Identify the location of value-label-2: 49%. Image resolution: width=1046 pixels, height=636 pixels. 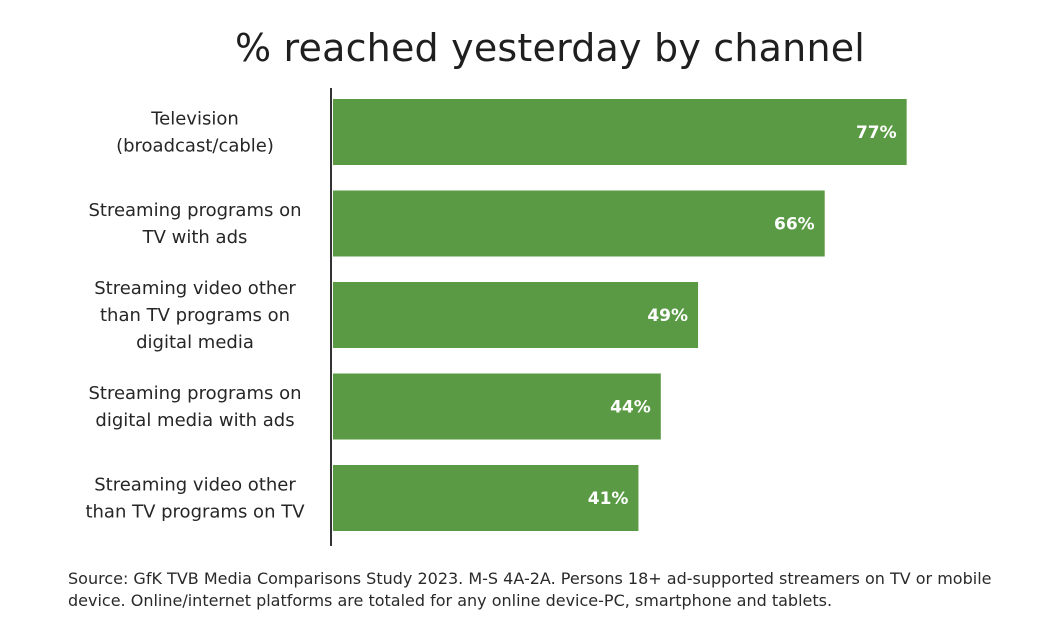
(667, 316).